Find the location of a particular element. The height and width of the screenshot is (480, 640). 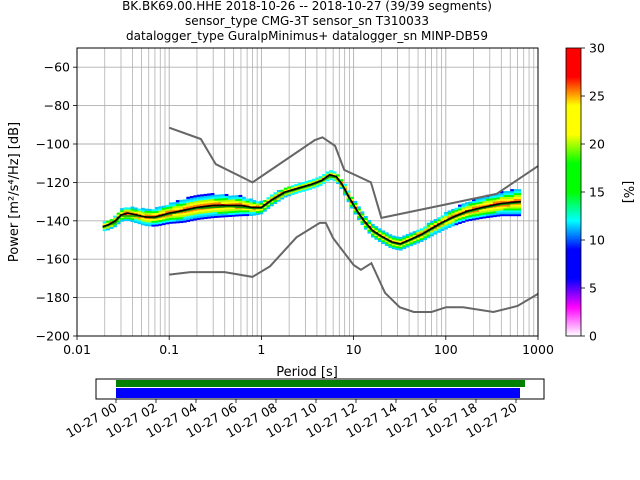

nhnm-line is located at coordinates (353, 173).